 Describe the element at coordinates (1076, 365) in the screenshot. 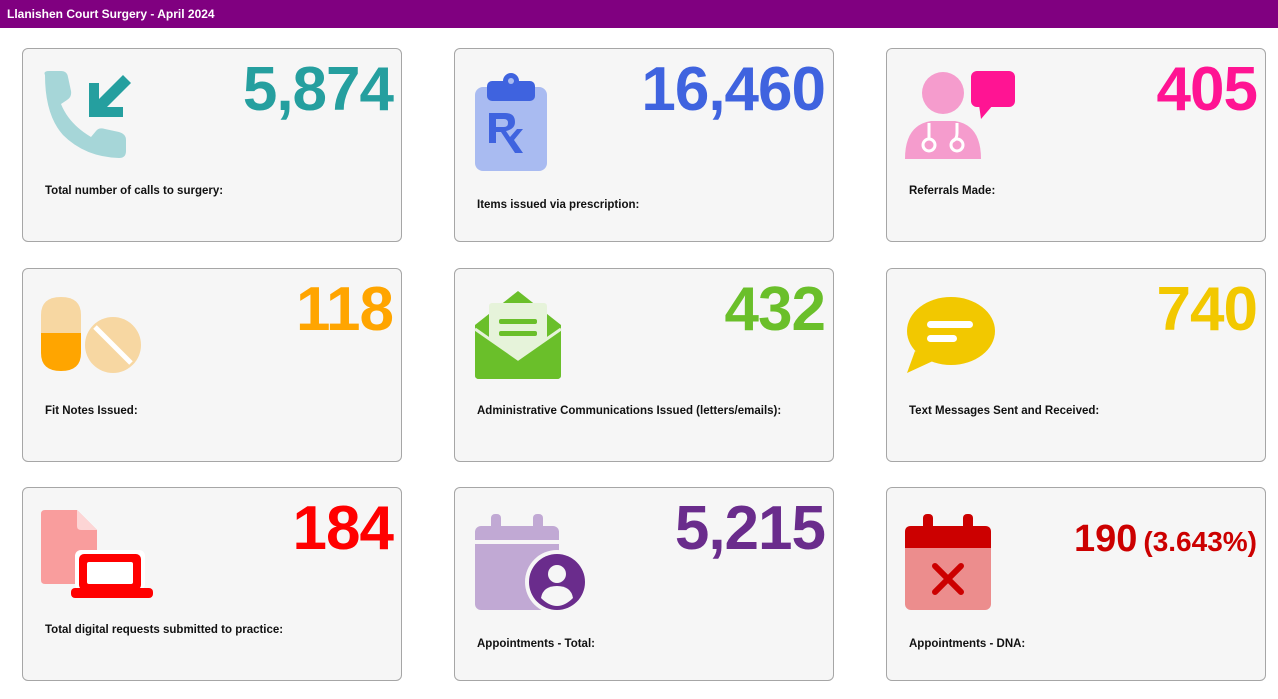

I see `card-text-messages: 740 Text Messages Sent and Received:` at that location.